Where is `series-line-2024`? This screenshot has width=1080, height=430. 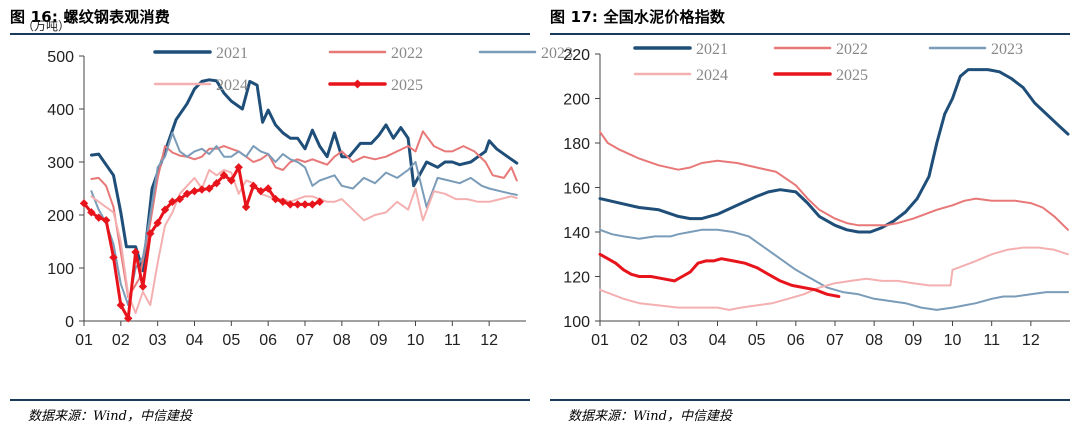 series-line-2024 is located at coordinates (834, 278).